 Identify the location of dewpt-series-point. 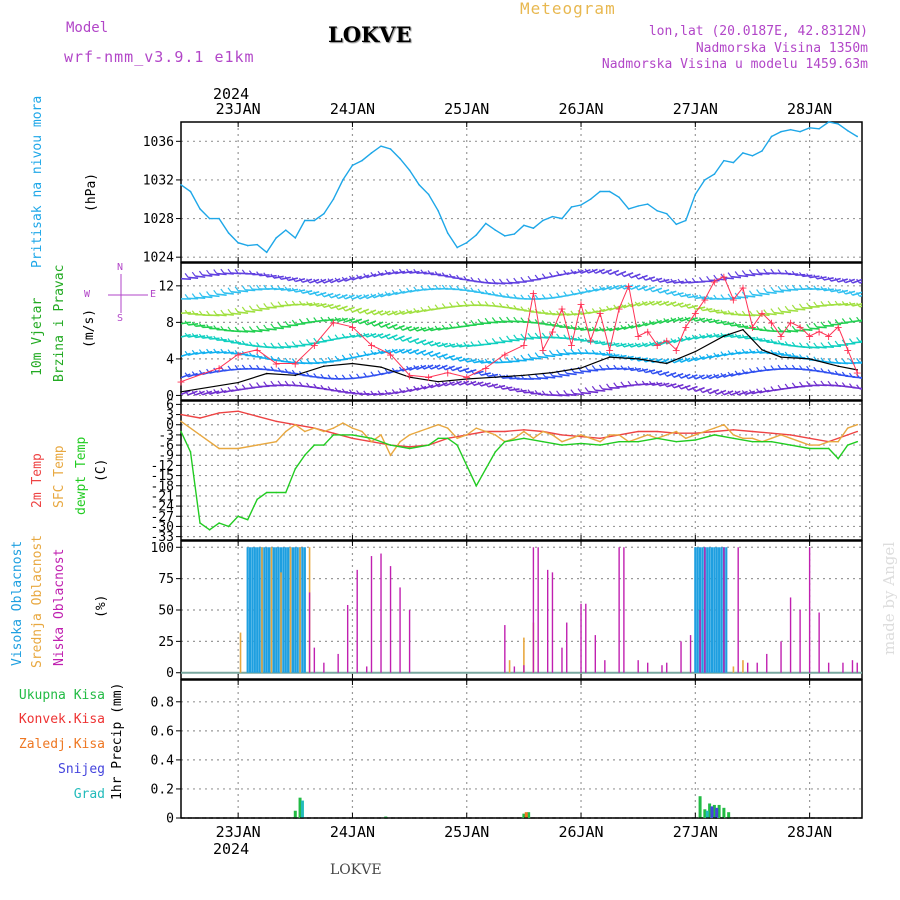
(333, 435).